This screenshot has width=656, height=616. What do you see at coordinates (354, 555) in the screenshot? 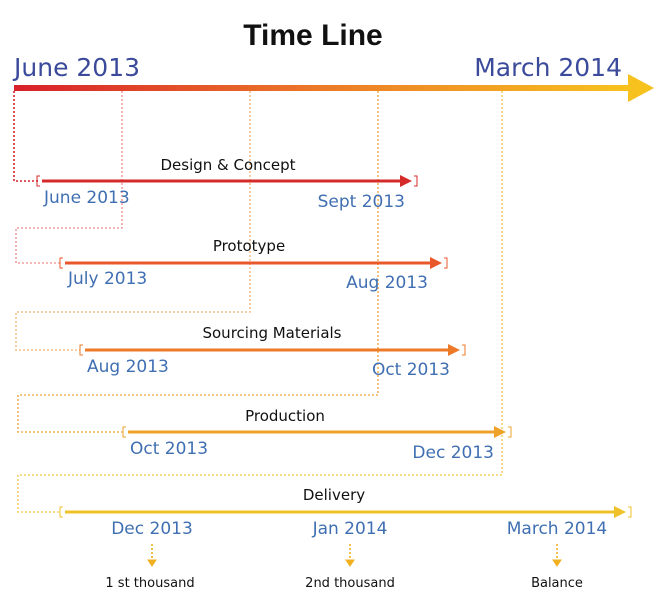
I see `milestone-arrows` at bounding box center [354, 555].